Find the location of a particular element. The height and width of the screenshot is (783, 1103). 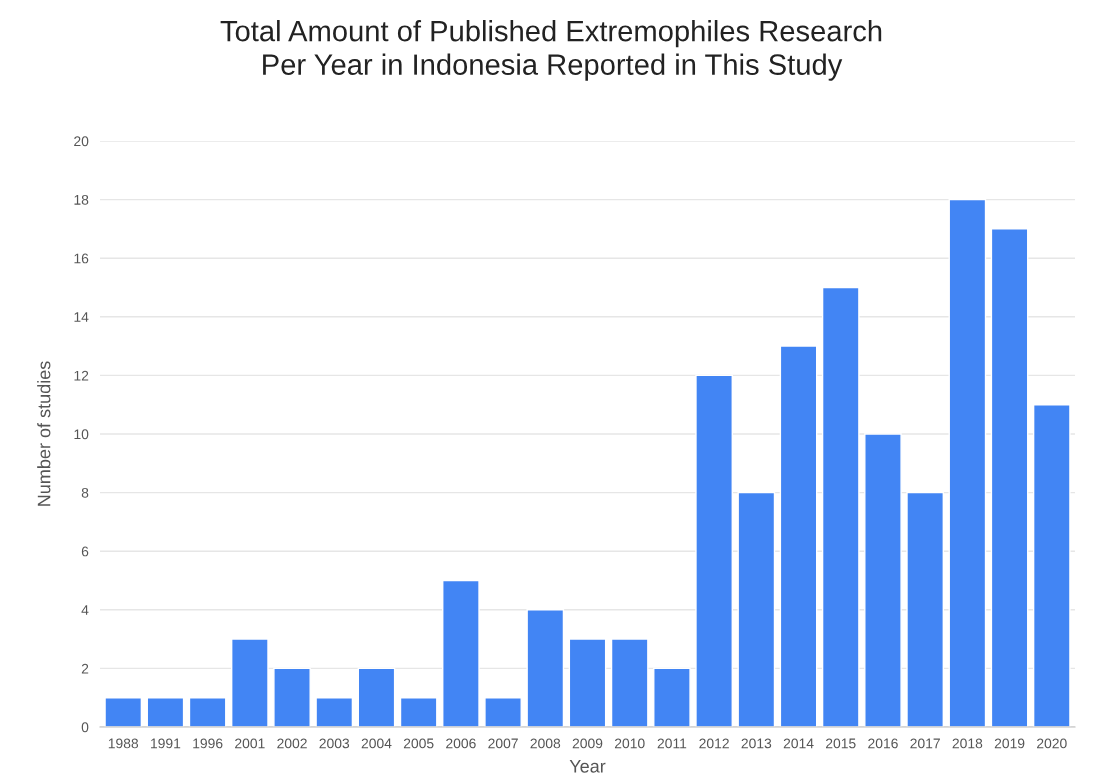

x-tick-label: 1991 is located at coordinates (166, 743).